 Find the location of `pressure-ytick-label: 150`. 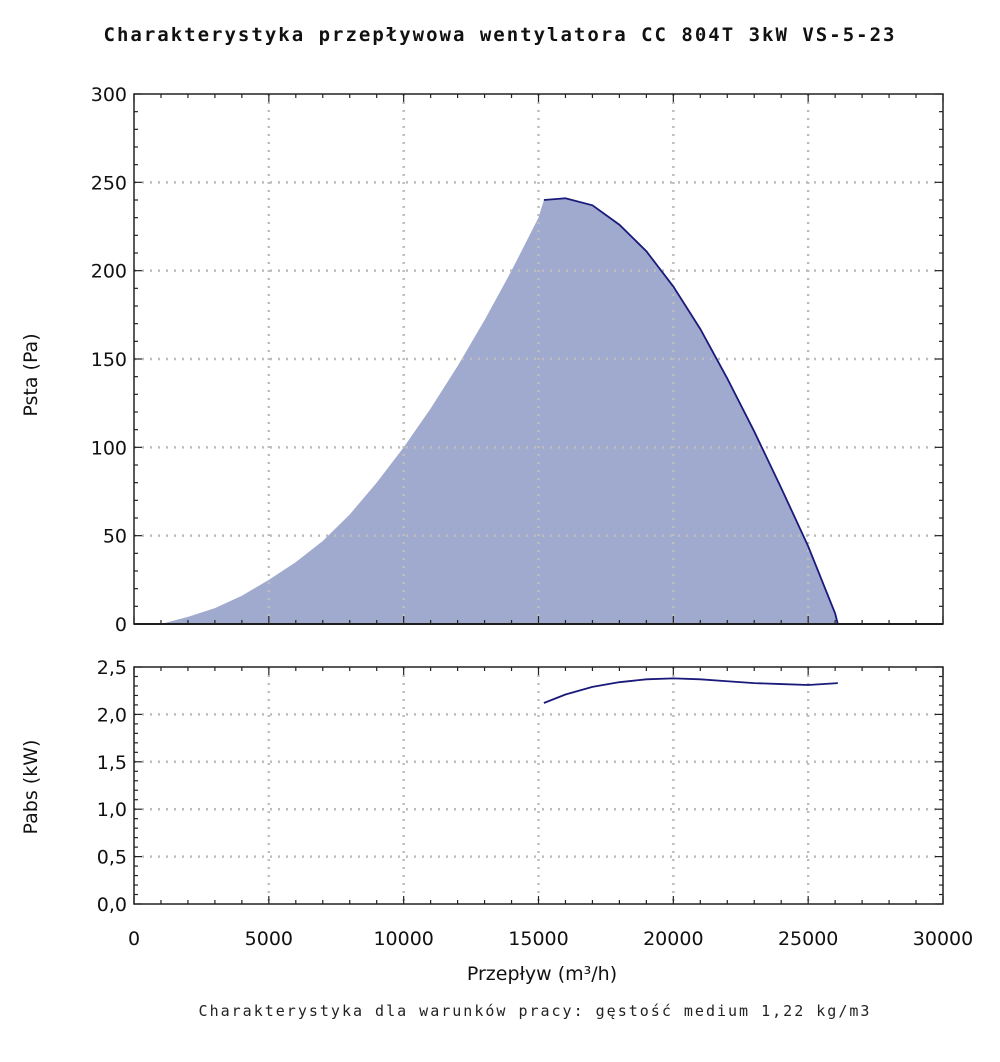

pressure-ytick-label: 150 is located at coordinates (109, 360).